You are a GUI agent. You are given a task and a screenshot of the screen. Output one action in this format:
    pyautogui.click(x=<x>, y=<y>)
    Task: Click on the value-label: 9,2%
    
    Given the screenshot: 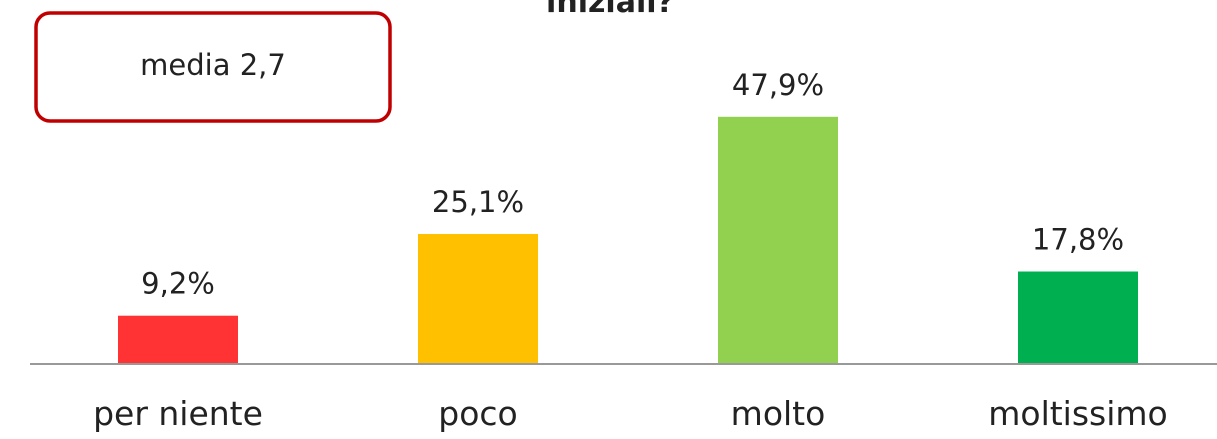 What is the action you would take?
    pyautogui.click(x=178, y=284)
    